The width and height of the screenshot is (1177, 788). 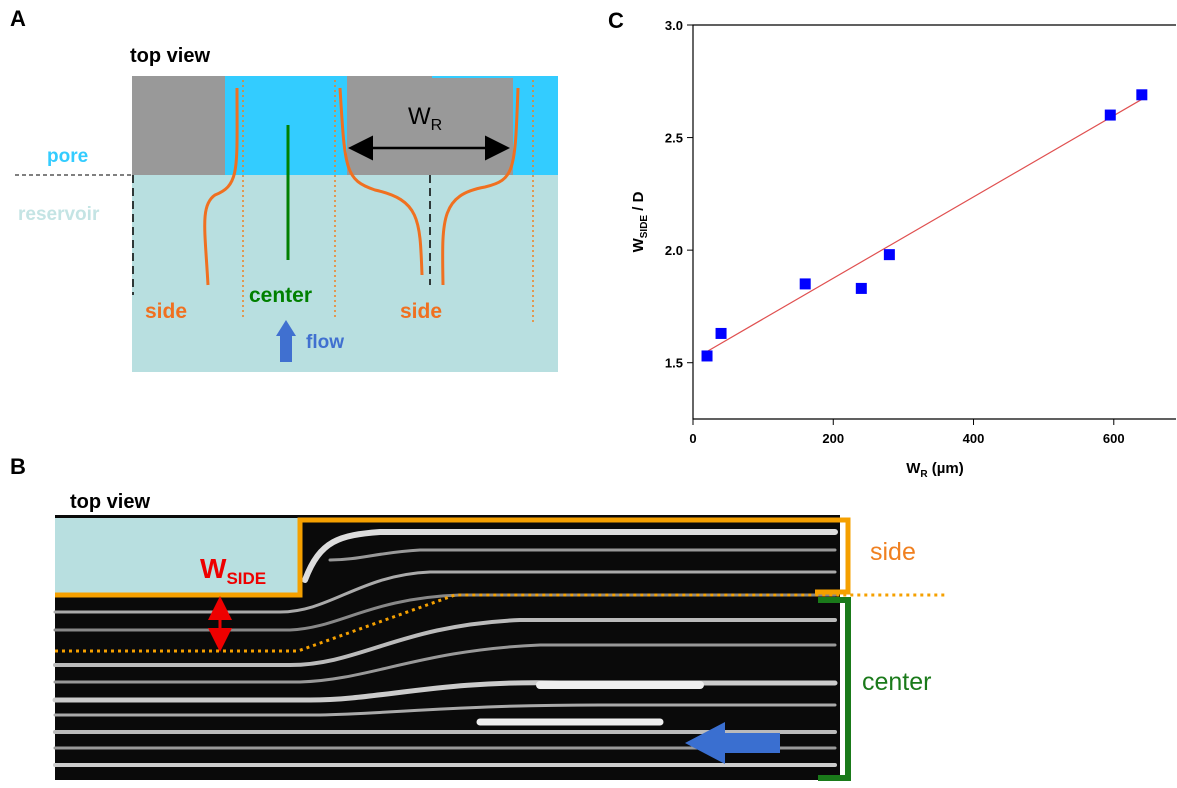 What do you see at coordinates (616, 20) in the screenshot?
I see `panel-label: C` at bounding box center [616, 20].